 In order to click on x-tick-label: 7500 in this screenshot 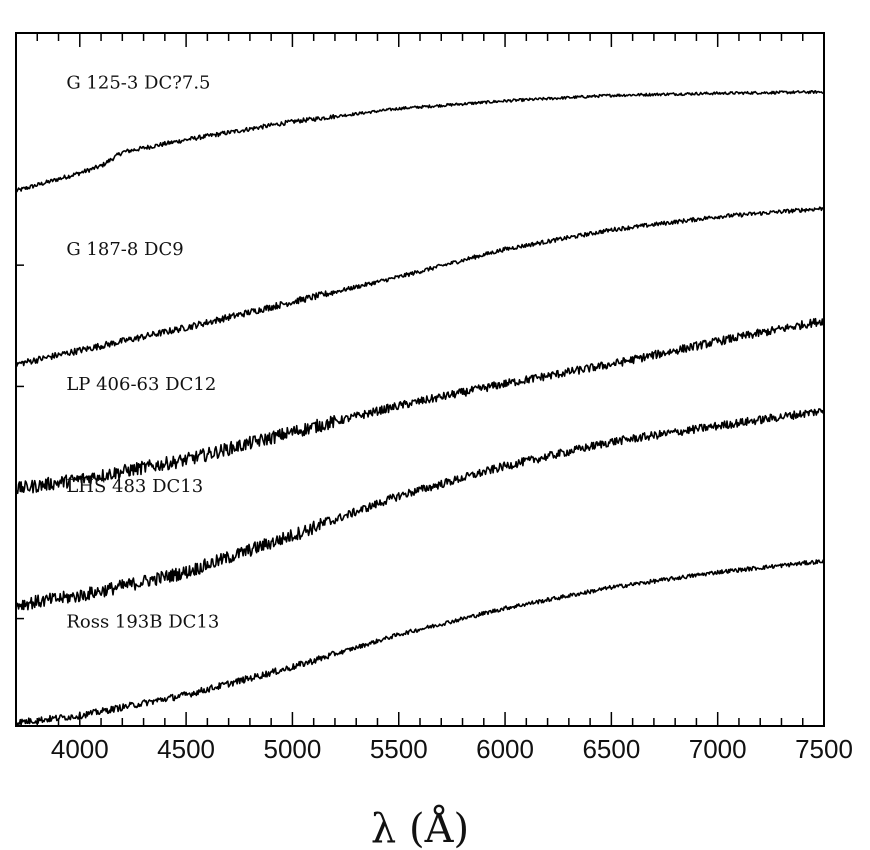, I will do `click(824, 749)`.